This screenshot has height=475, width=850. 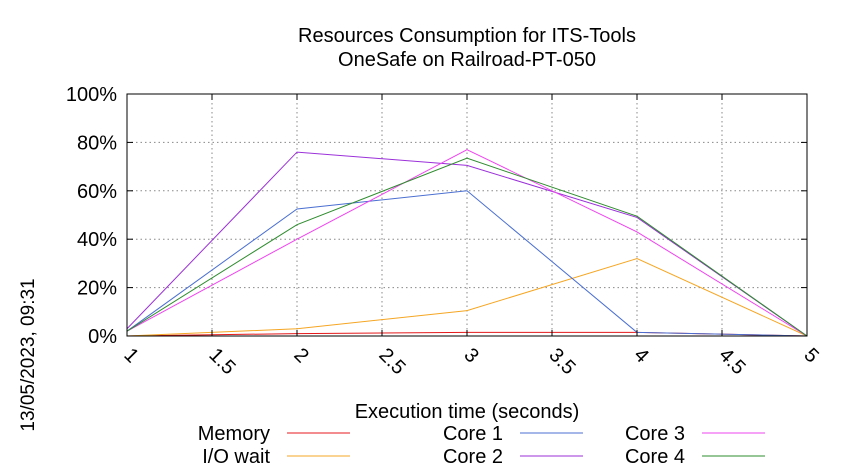 I want to click on legend-label: Memory, so click(x=234, y=434).